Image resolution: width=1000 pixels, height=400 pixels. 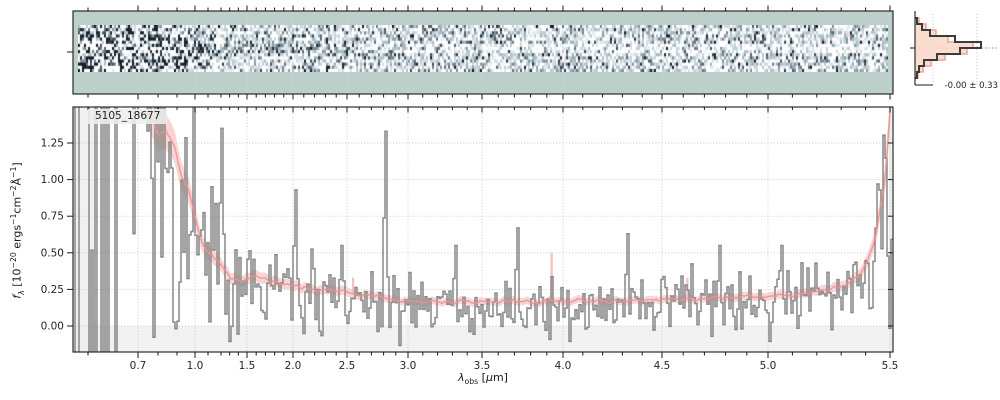 What do you see at coordinates (563, 366) in the screenshot?
I see `x-tick-label: 4.0` at bounding box center [563, 366].